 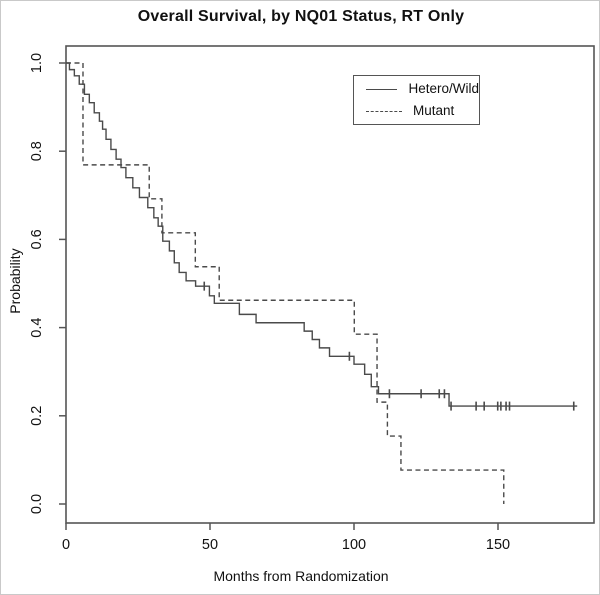 What do you see at coordinates (382, 89) in the screenshot?
I see `solid-line-sample-icon` at bounding box center [382, 89].